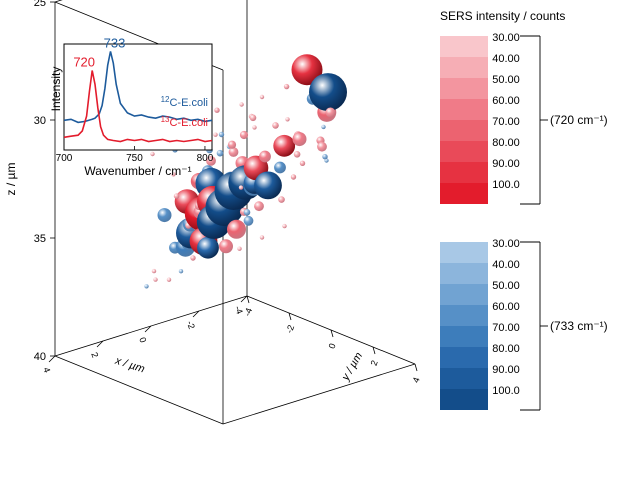 The height and width of the screenshot is (477, 638). I want to click on y-tick-label: -4, so click(248, 311).